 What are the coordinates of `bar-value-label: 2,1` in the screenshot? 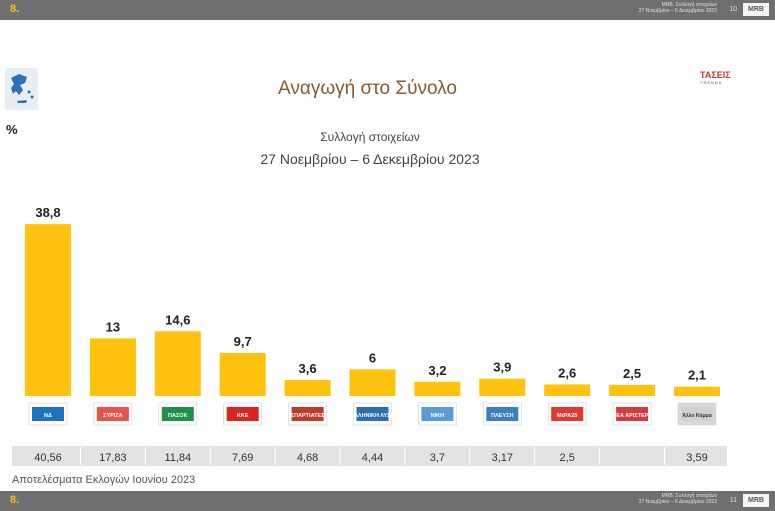 It's located at (697, 375).